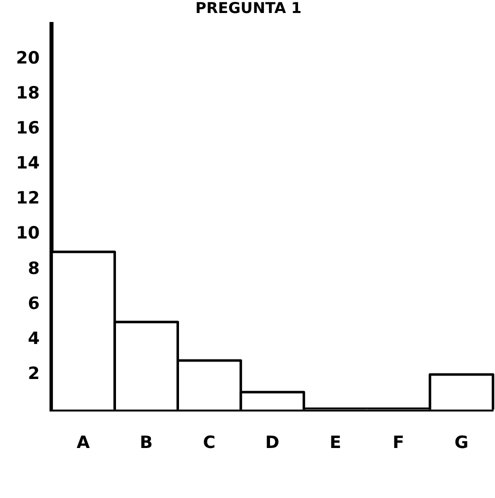 The image size is (495, 498). What do you see at coordinates (34, 338) in the screenshot?
I see `y-tick-label: 4` at bounding box center [34, 338].